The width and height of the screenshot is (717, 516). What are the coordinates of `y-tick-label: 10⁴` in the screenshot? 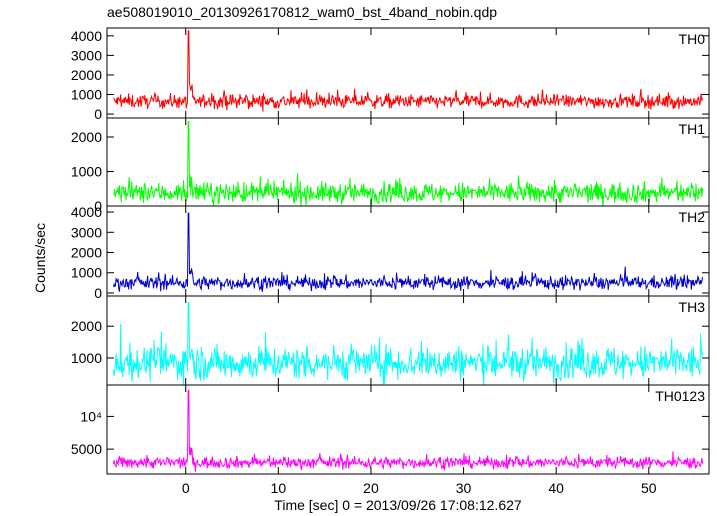 It's located at (91, 416).